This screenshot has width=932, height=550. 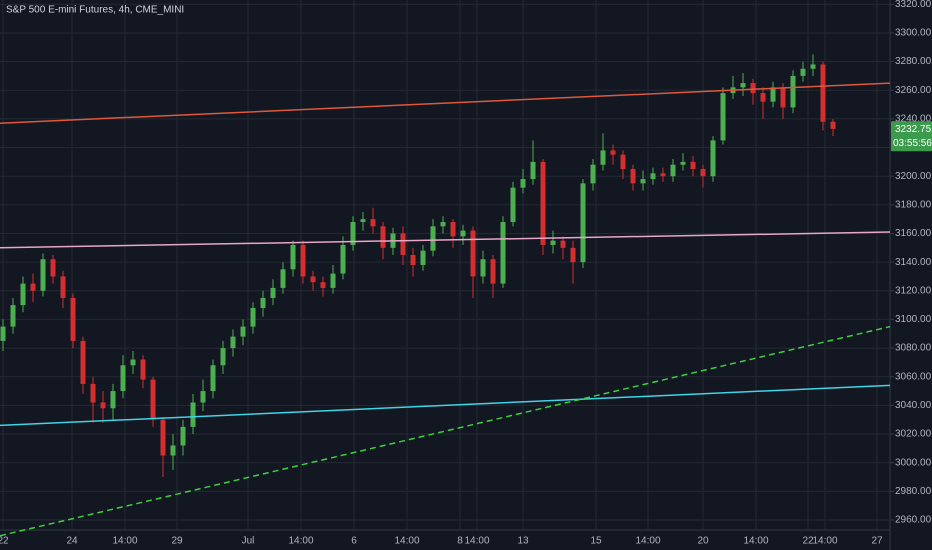 What do you see at coordinates (72, 541) in the screenshot?
I see `x-tick-label: 24` at bounding box center [72, 541].